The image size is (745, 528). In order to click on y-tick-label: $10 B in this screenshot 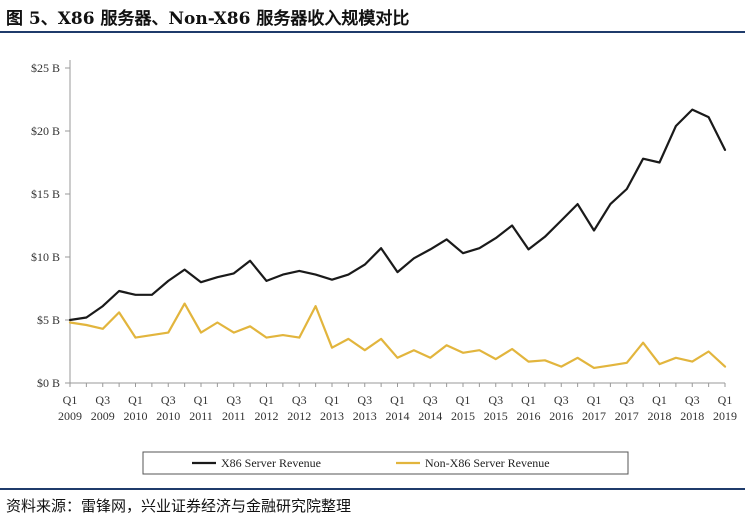, I will do `click(45, 257)`.